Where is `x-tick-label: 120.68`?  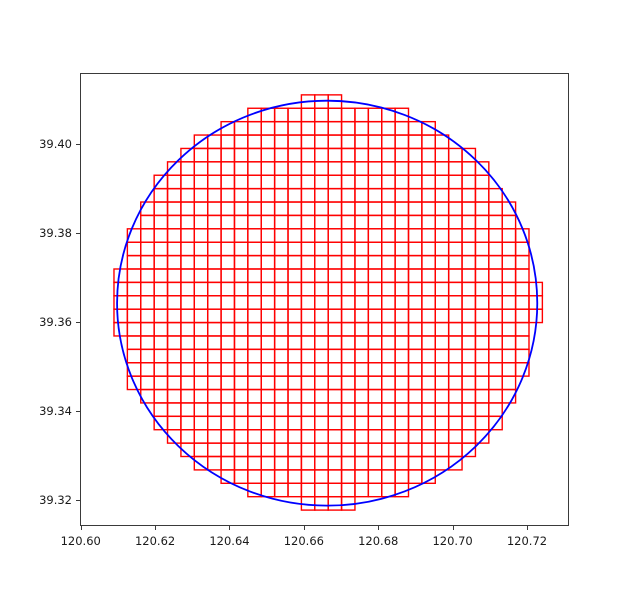
x-tick-label: 120.68 is located at coordinates (378, 541).